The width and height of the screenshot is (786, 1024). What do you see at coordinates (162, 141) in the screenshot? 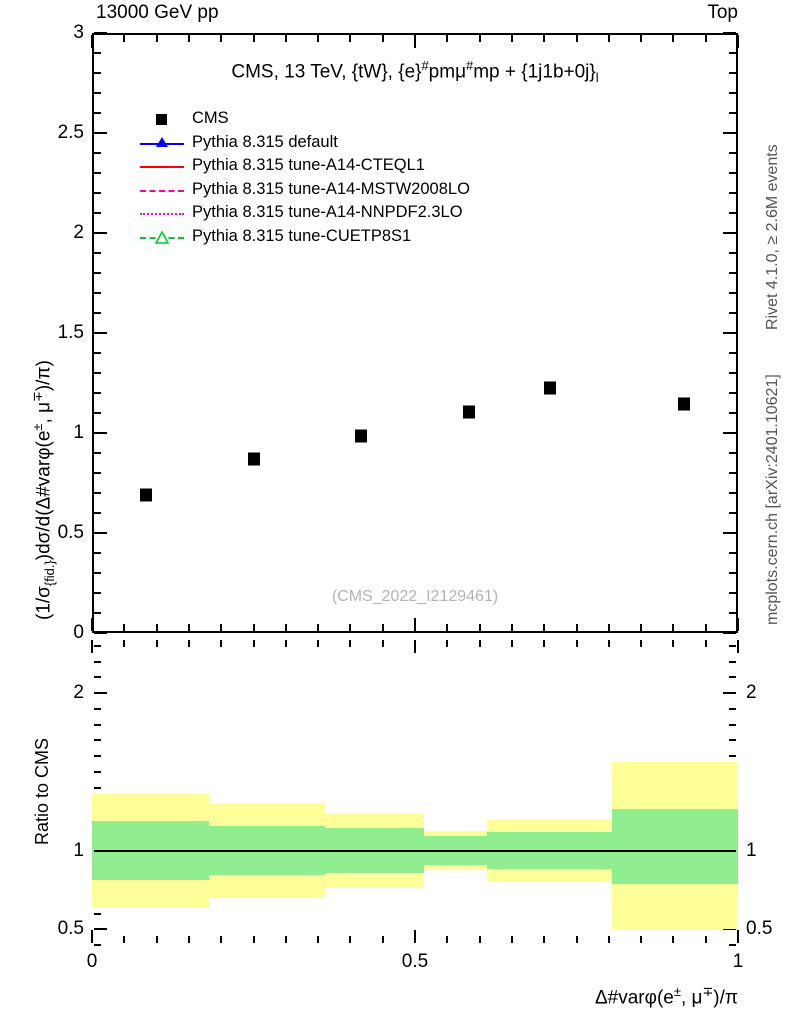
I see `legend-triangle-marker-icon` at bounding box center [162, 141].